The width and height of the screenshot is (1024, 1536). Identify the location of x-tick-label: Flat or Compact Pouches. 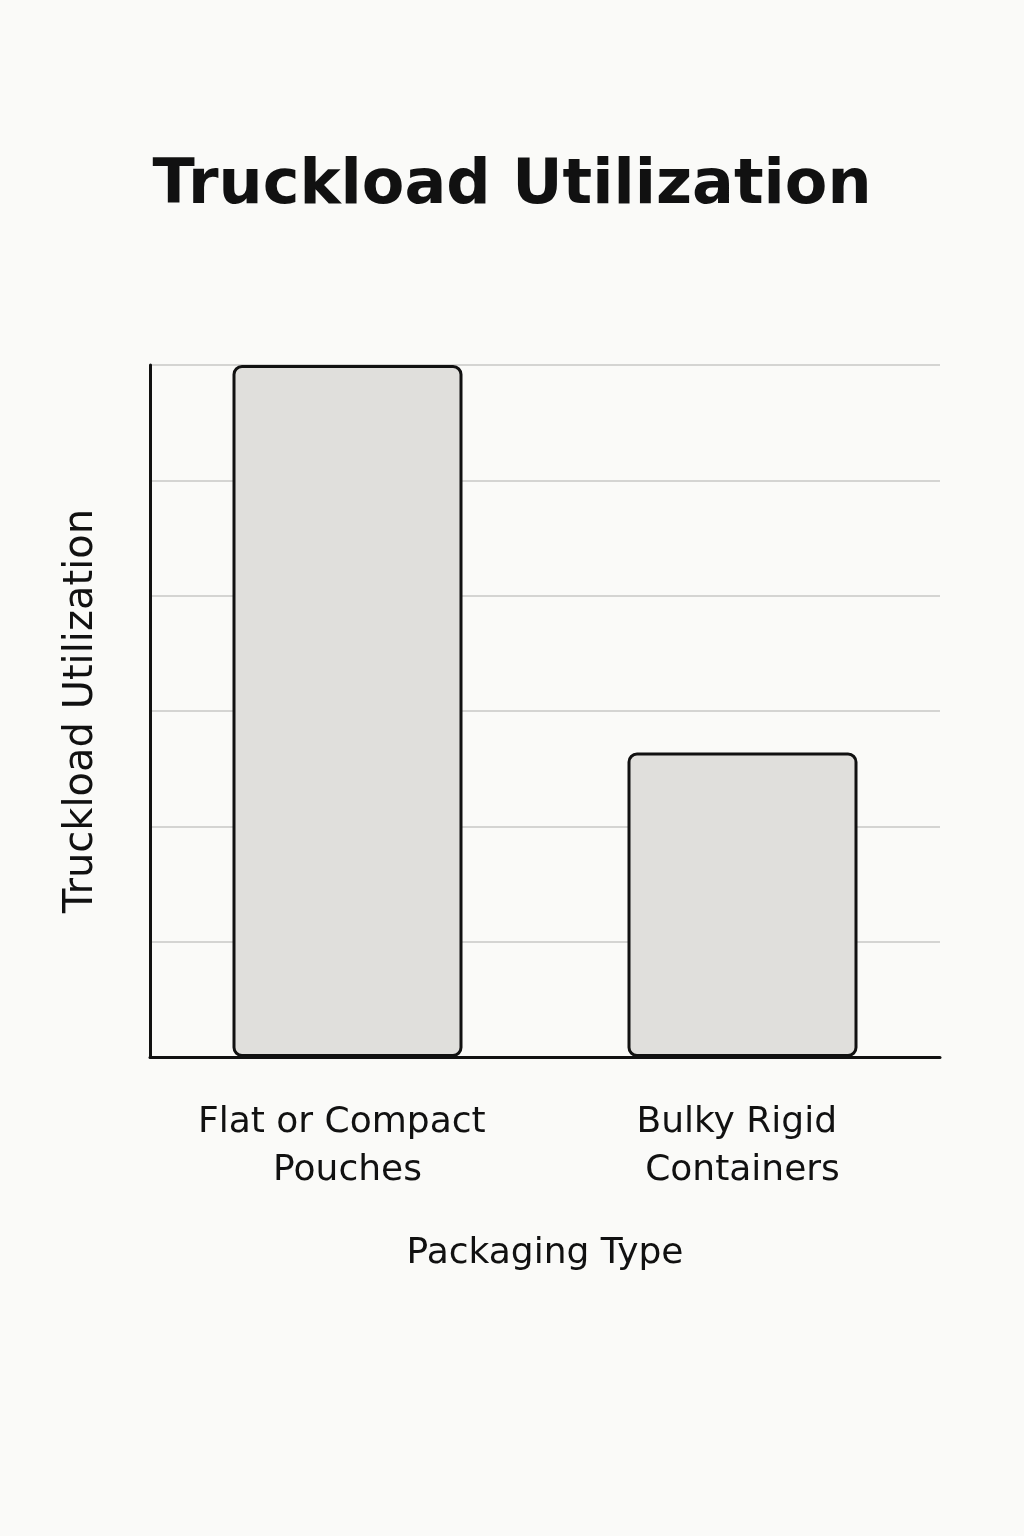
(347, 1143).